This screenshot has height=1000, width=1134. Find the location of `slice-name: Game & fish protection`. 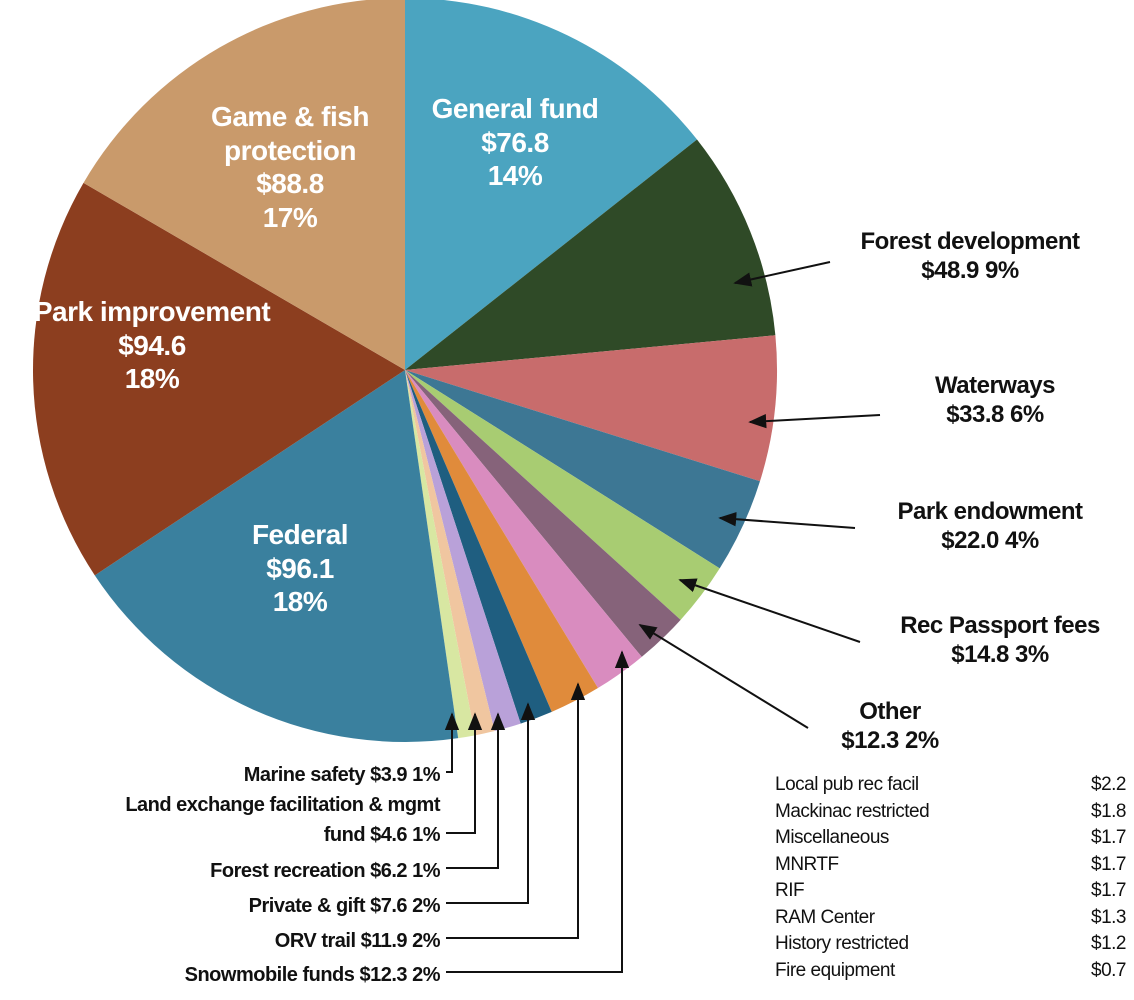

slice-name: Game & fish protection is located at coordinates (290, 133).